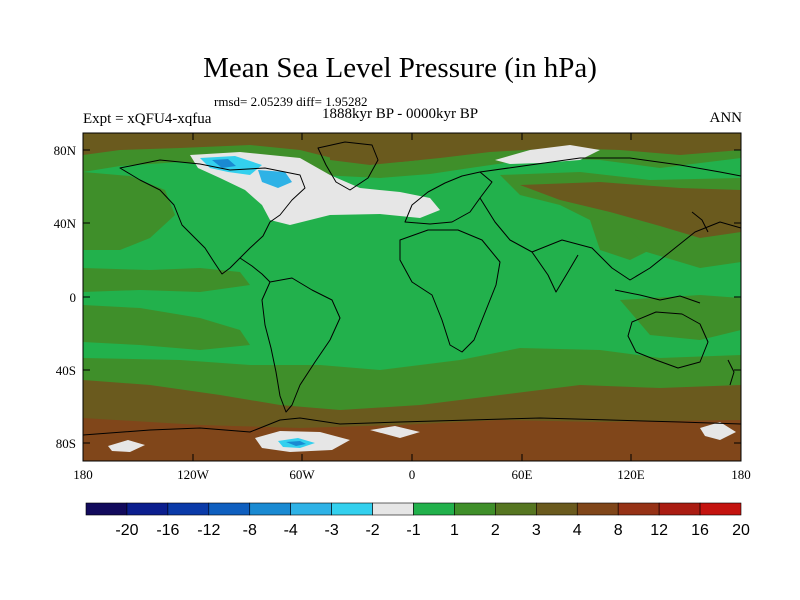  Describe the element at coordinates (193, 474) in the screenshot. I see `lon-label: 120W` at that location.